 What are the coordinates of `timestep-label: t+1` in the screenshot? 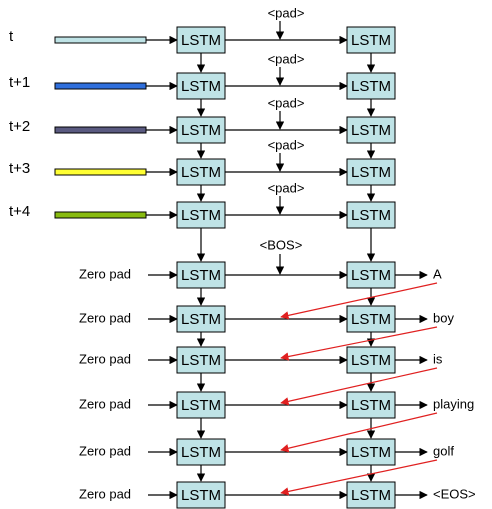 It's located at (19, 82).